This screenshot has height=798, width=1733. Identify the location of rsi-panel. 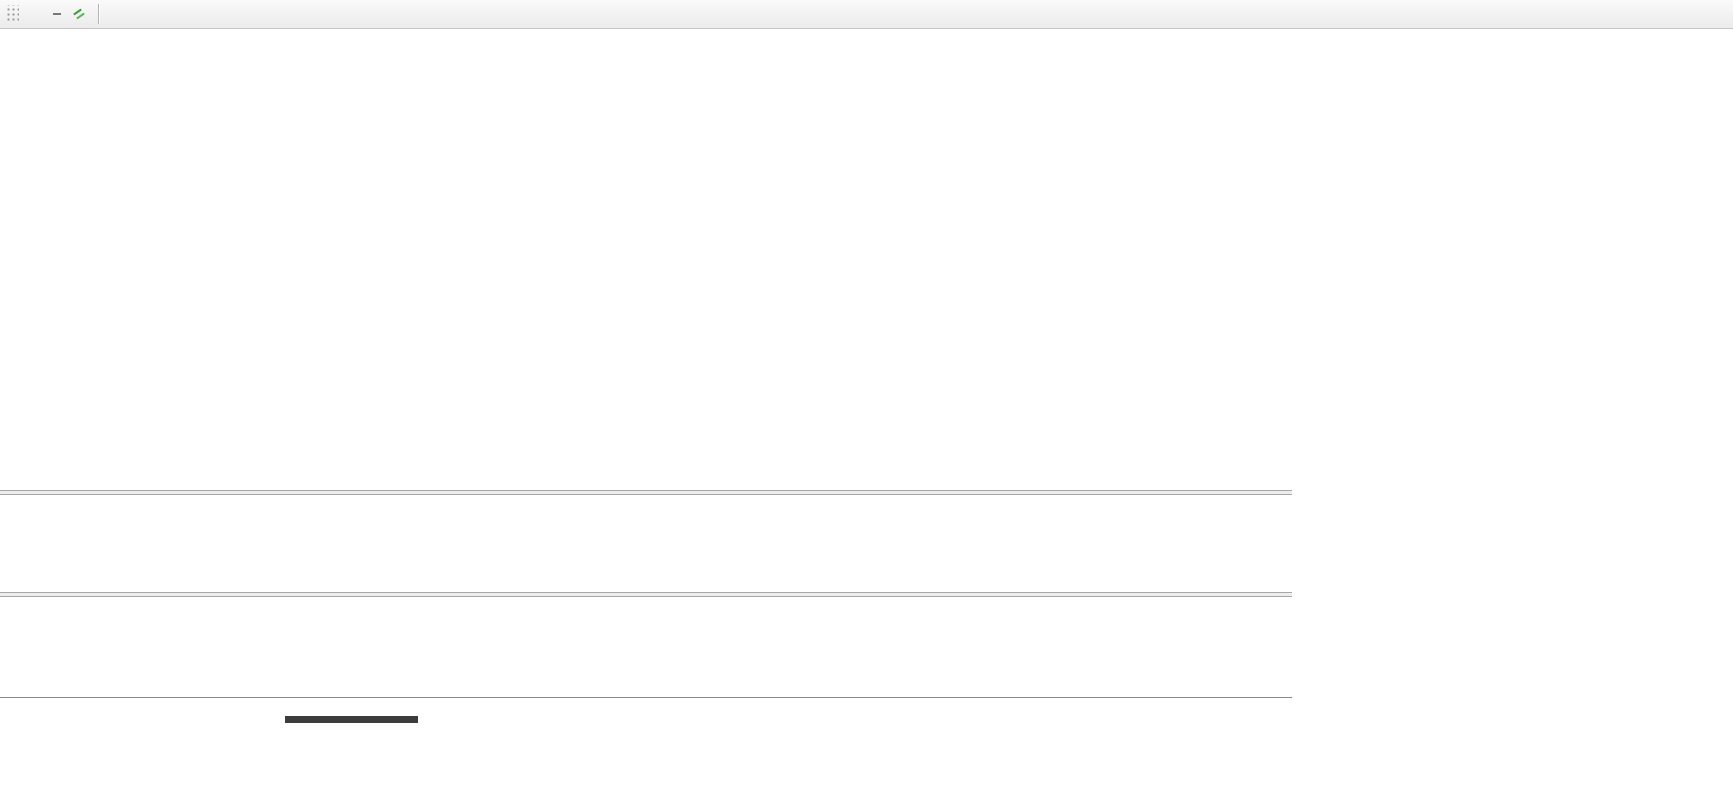
(646, 647).